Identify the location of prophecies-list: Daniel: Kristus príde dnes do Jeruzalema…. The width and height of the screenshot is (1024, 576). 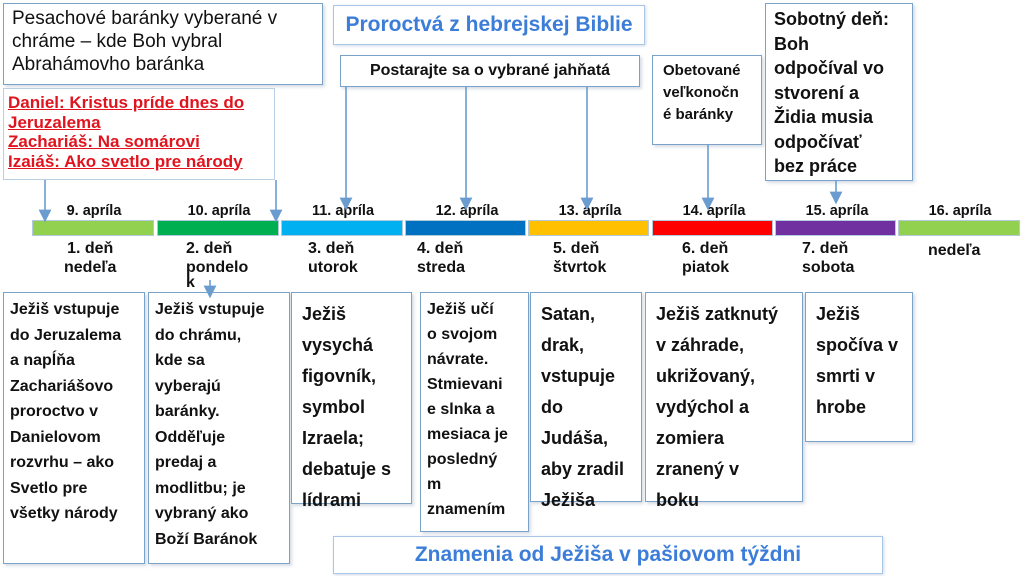
(143, 132).